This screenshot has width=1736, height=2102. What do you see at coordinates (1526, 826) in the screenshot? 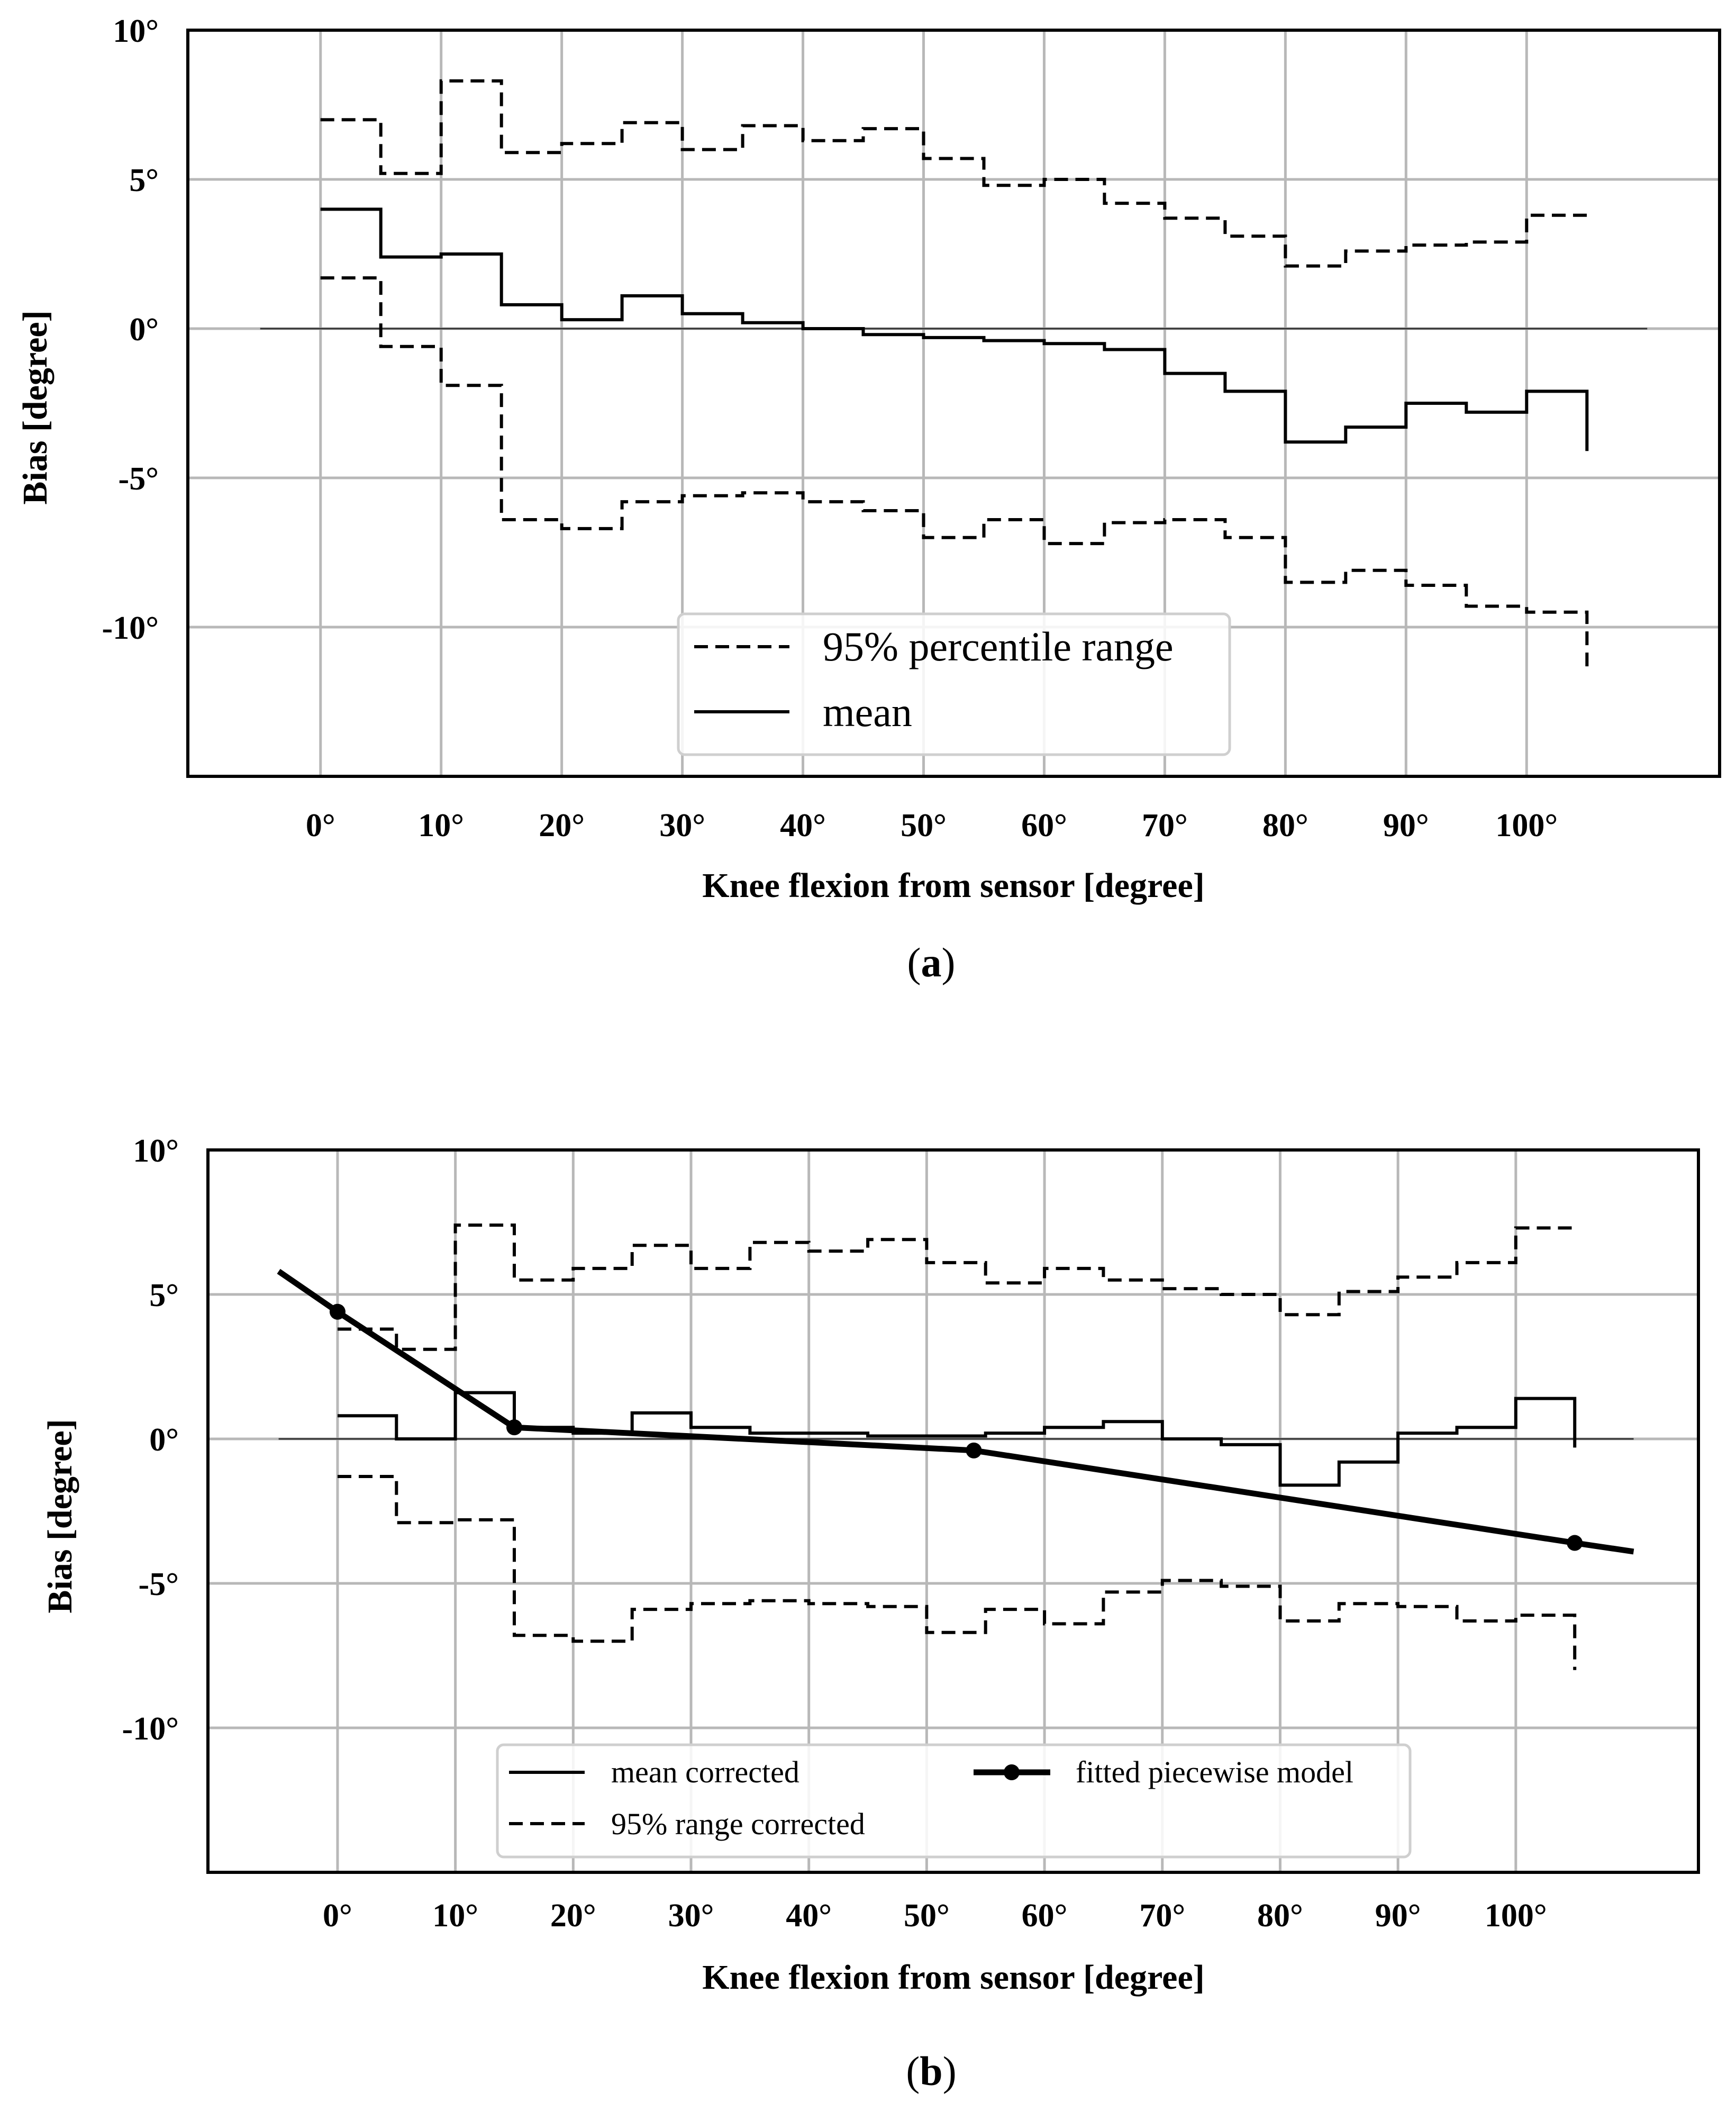
I see `chart-a-x-tick-label: 100°` at bounding box center [1526, 826].